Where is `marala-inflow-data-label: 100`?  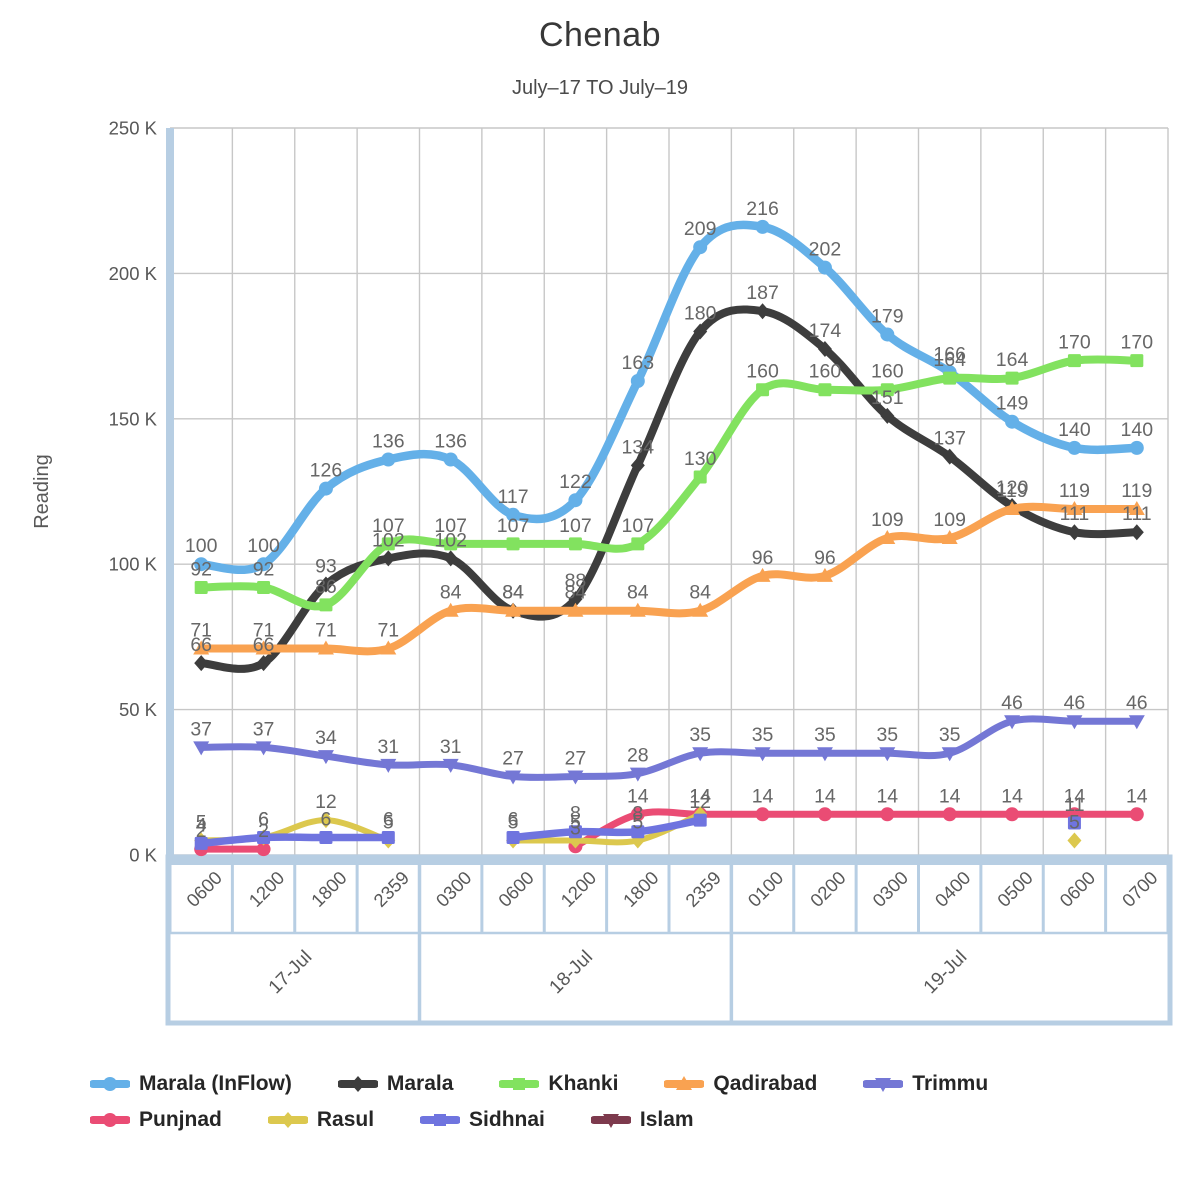
marala-inflow-data-label: 100 is located at coordinates (201, 546).